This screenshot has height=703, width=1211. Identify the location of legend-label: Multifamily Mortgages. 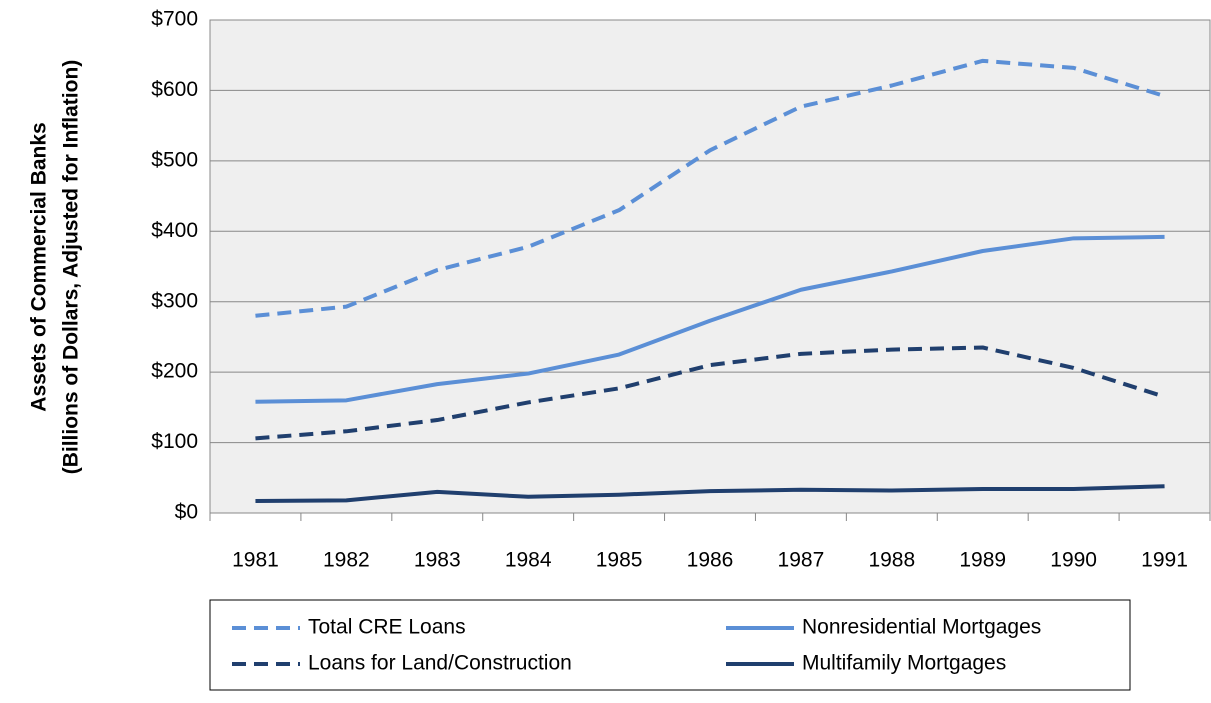
(904, 663).